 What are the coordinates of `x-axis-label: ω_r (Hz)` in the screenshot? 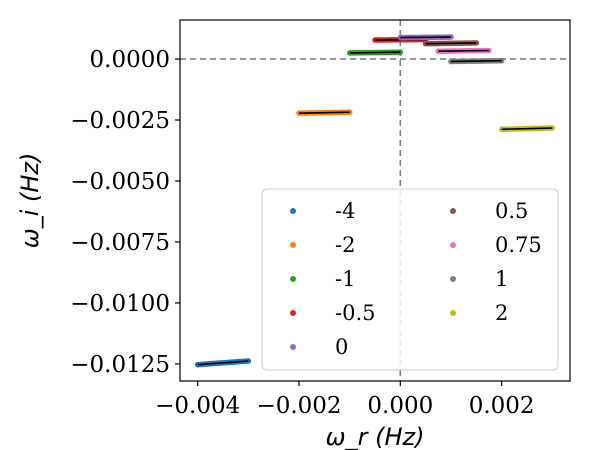 It's located at (375, 436).